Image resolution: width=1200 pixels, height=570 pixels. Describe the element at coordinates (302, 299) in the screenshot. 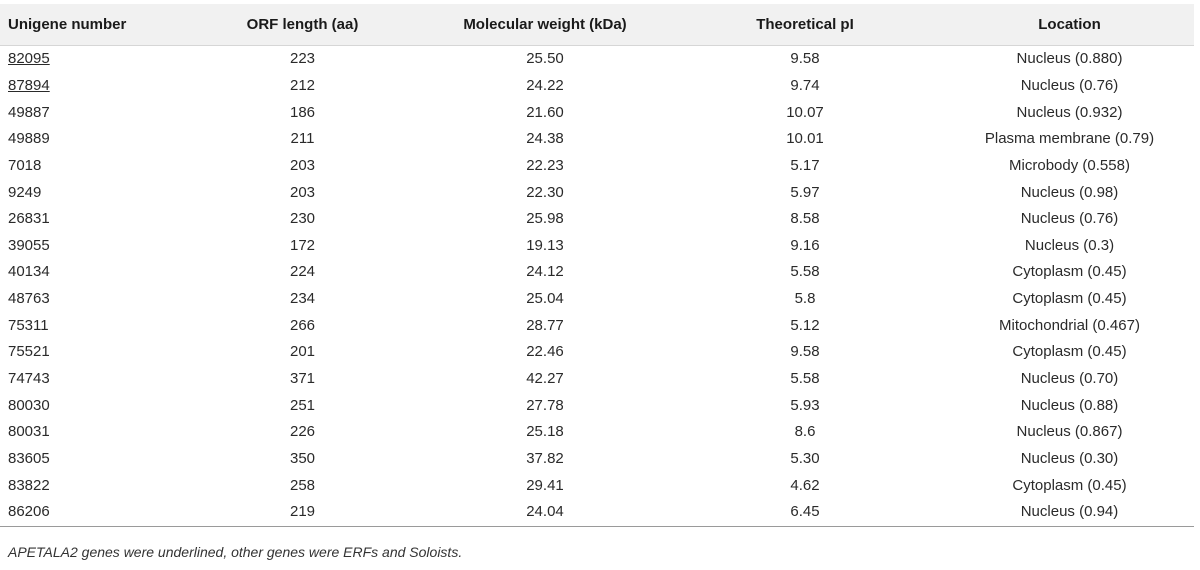

I see `cell-orf-length: 234` at that location.